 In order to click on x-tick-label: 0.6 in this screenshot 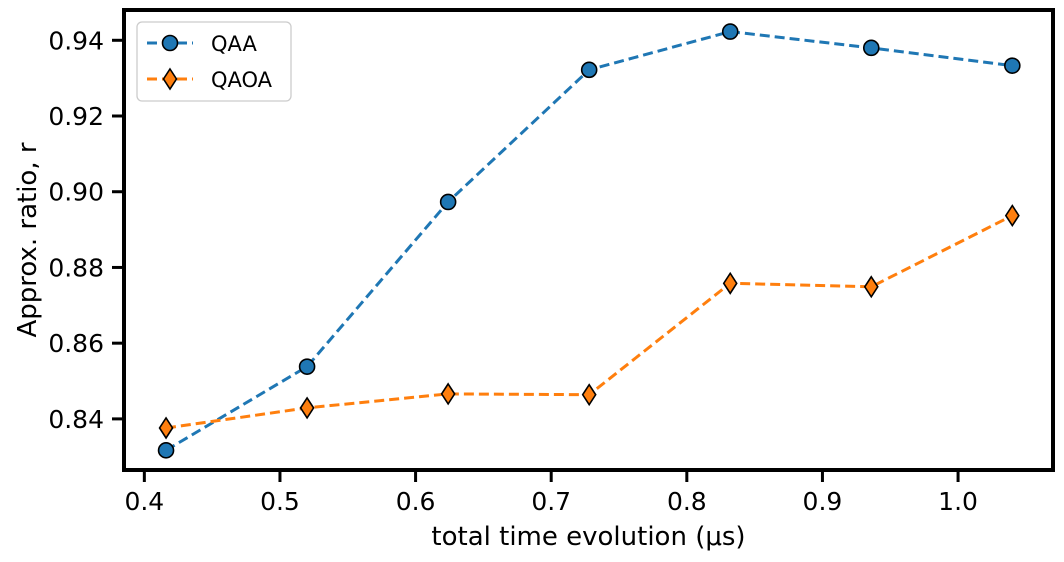, I will do `click(416, 501)`.